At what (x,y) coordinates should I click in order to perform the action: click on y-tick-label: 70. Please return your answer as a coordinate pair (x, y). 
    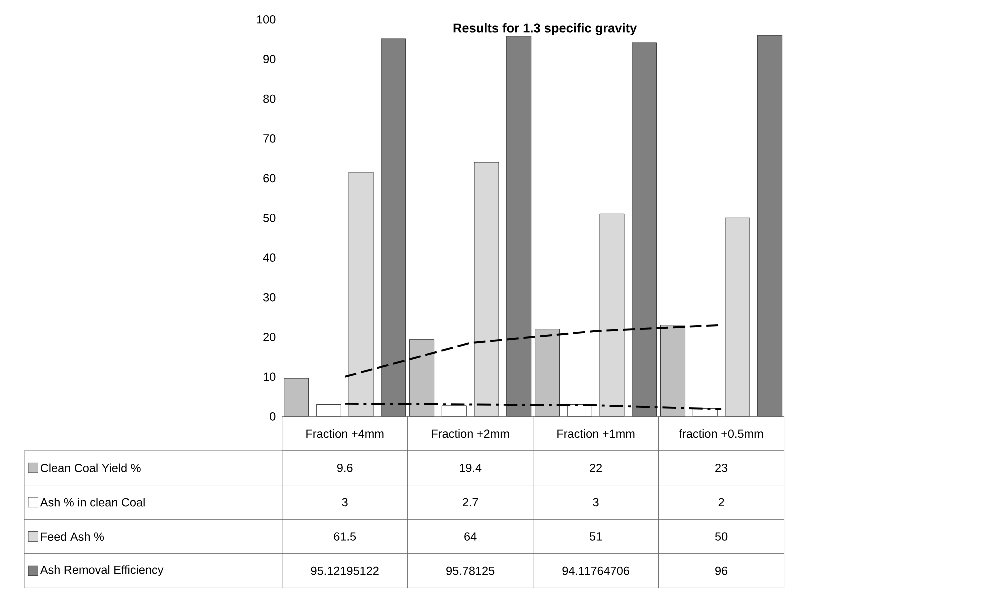
    Looking at the image, I should click on (270, 138).